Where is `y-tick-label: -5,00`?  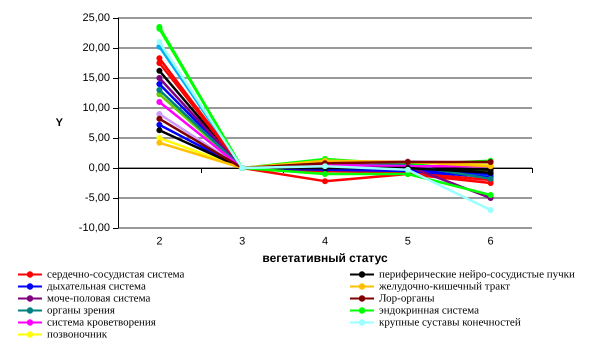
y-tick-label: -5,00 is located at coordinates (97, 198).